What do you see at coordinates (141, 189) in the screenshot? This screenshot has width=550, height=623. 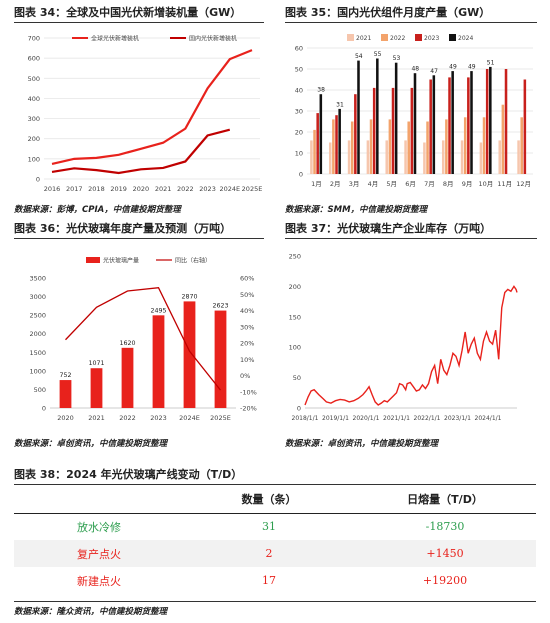 I see `x-tick-label: 2020` at bounding box center [141, 189].